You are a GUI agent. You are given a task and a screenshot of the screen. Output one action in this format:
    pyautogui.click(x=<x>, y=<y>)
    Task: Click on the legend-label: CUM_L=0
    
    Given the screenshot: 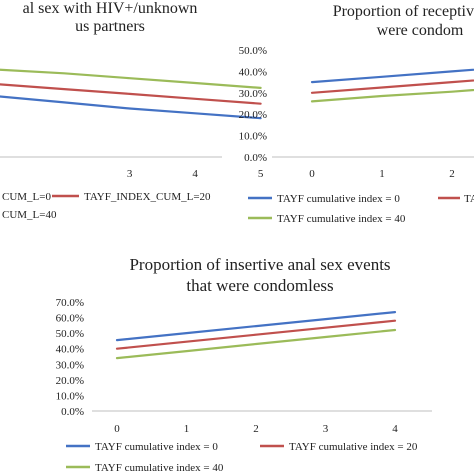 What is the action you would take?
    pyautogui.click(x=26, y=197)
    